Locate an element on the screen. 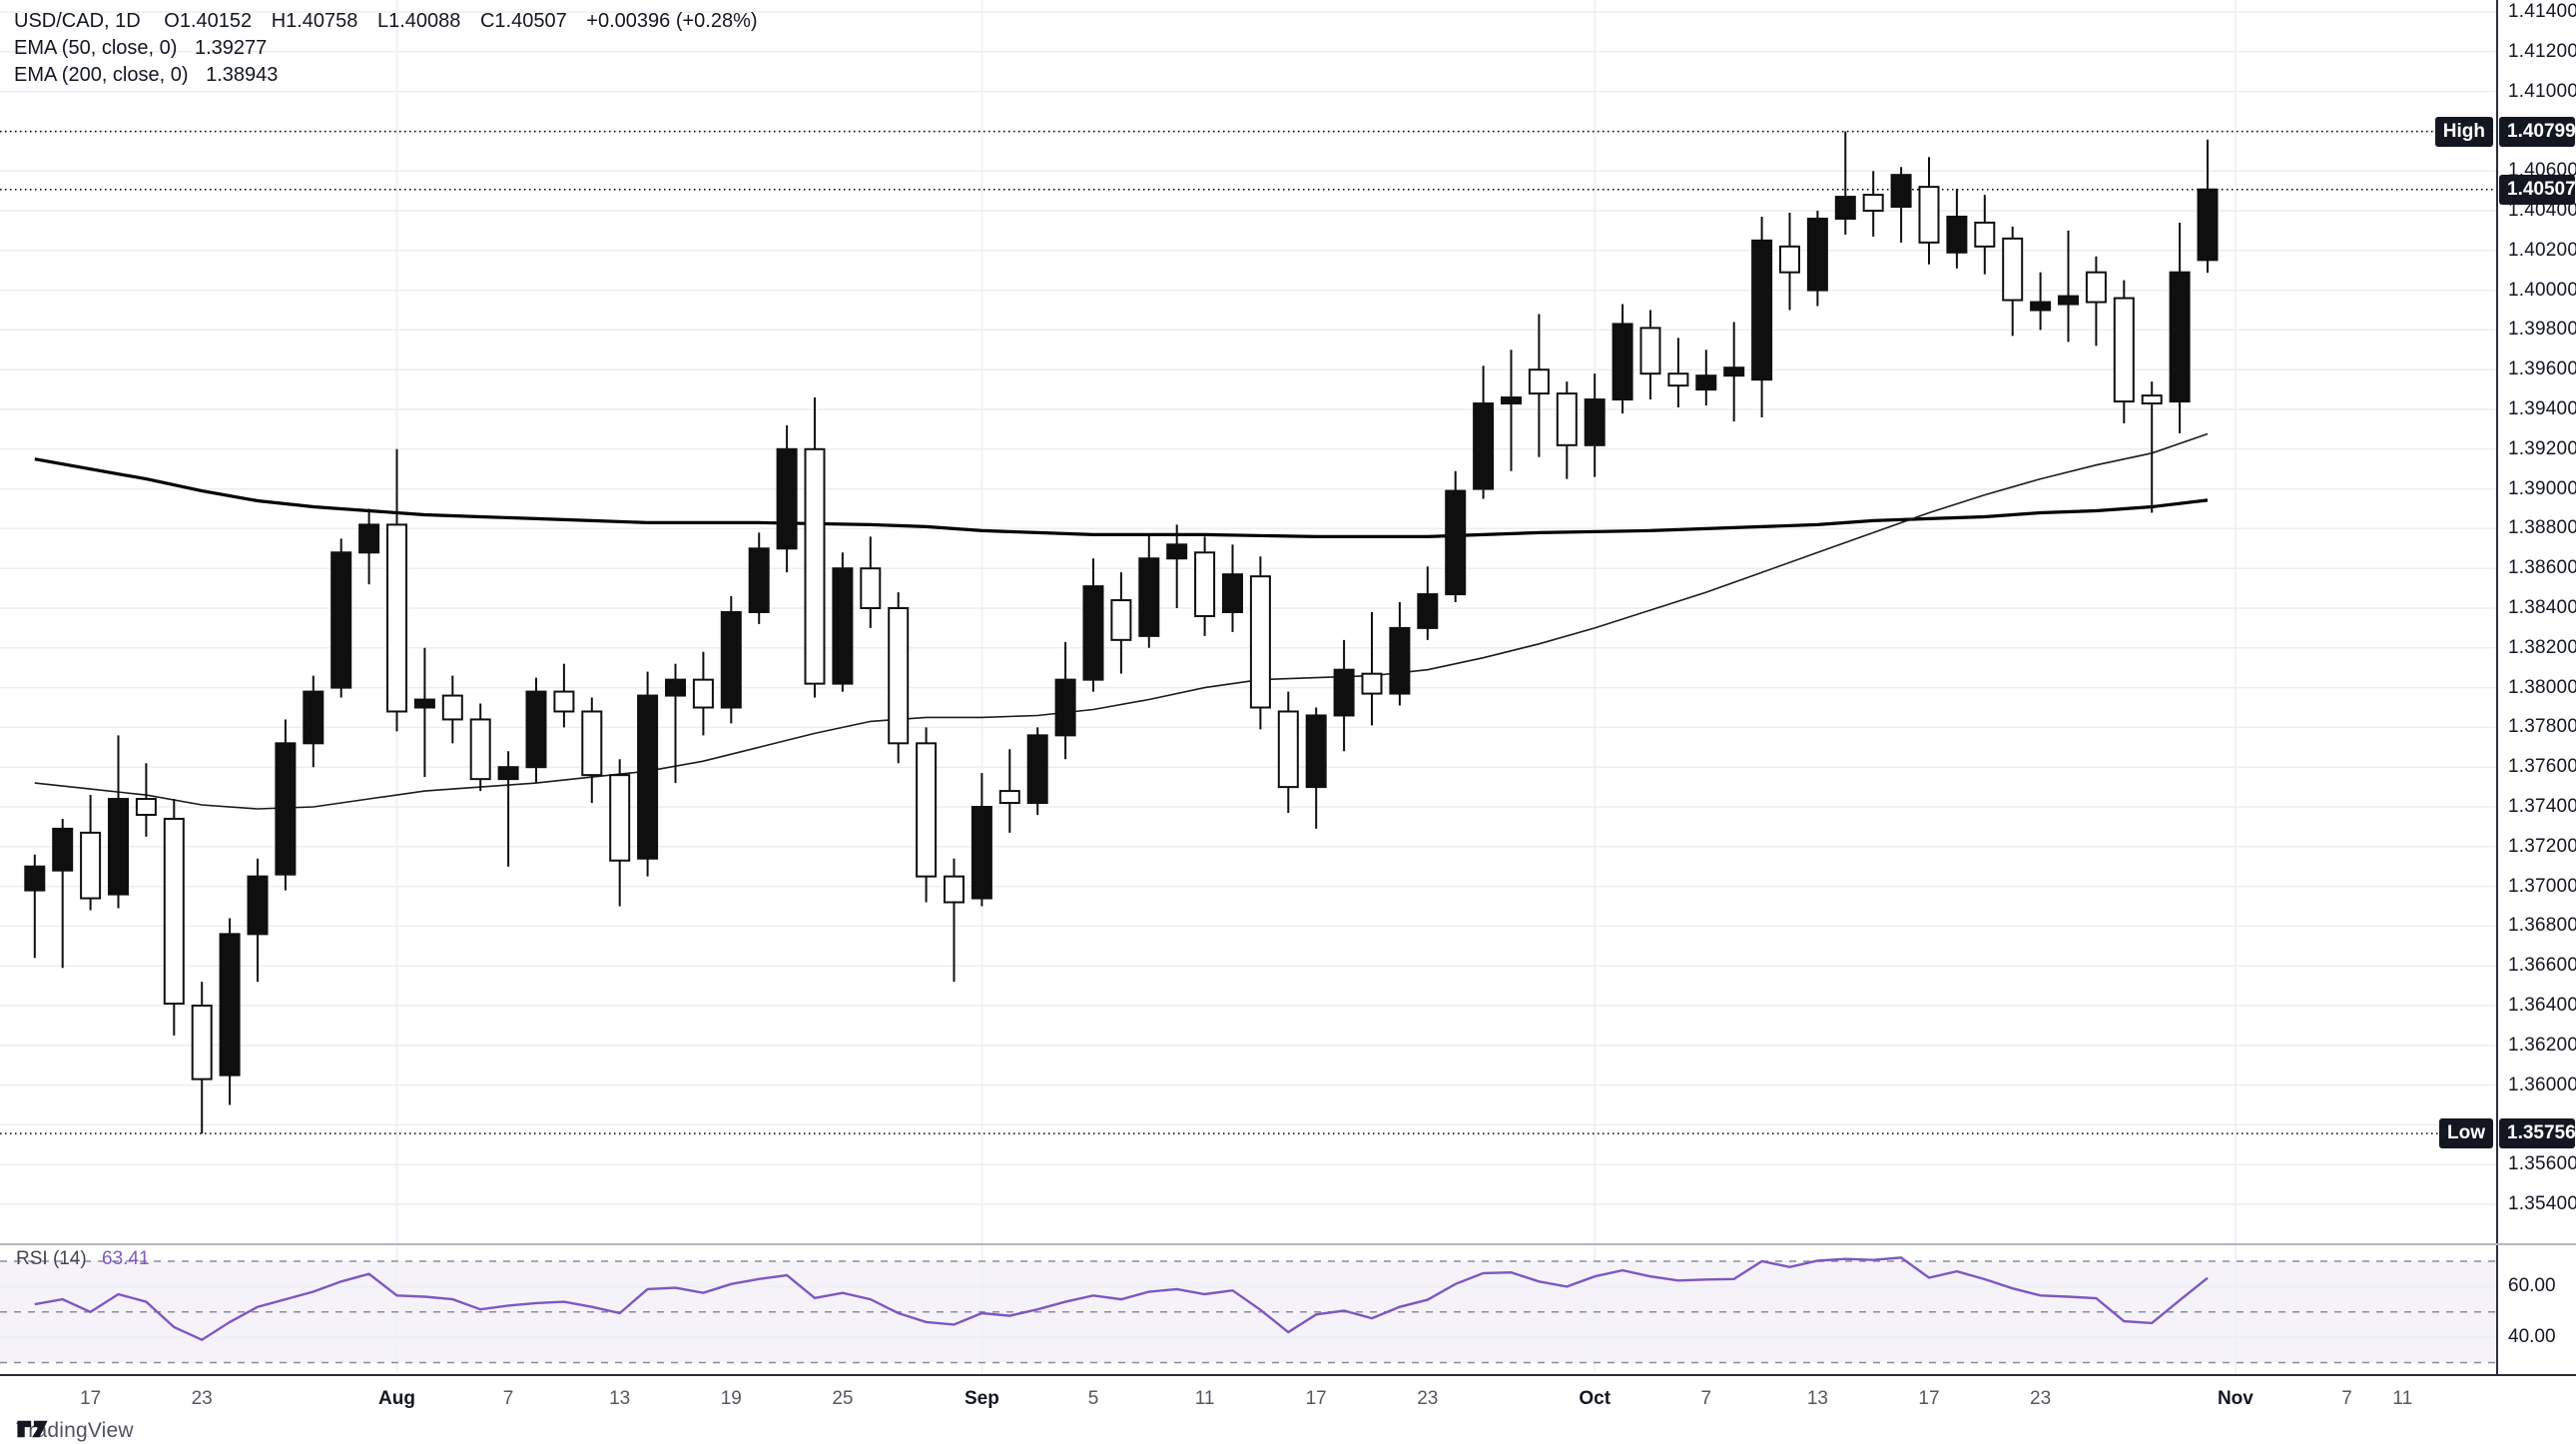 This screenshot has height=1444, width=2576. ema50-label: EMA (50, close, 0) is located at coordinates (96, 48).